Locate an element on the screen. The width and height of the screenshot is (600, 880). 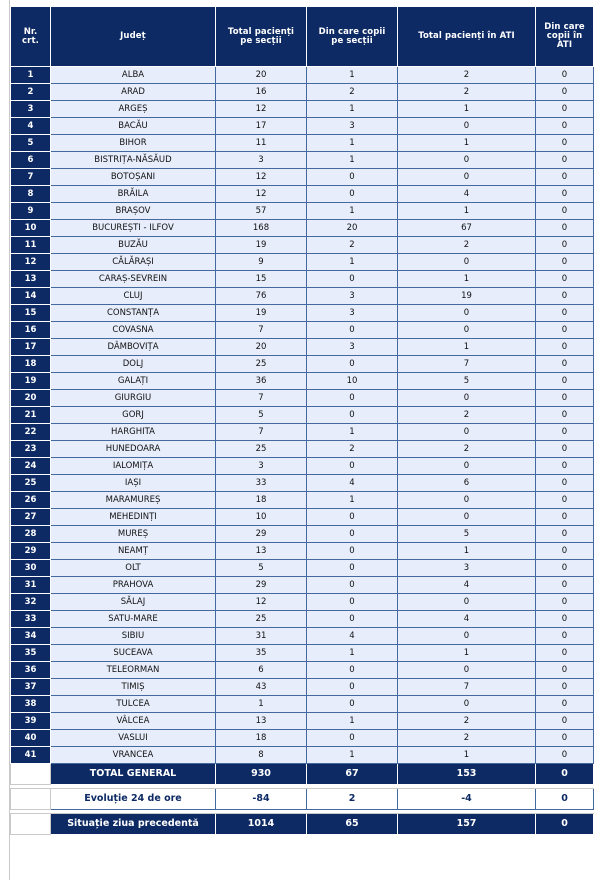
table-row: 32 SĂLAJ 12 0 0 0 is located at coordinates (302, 602).